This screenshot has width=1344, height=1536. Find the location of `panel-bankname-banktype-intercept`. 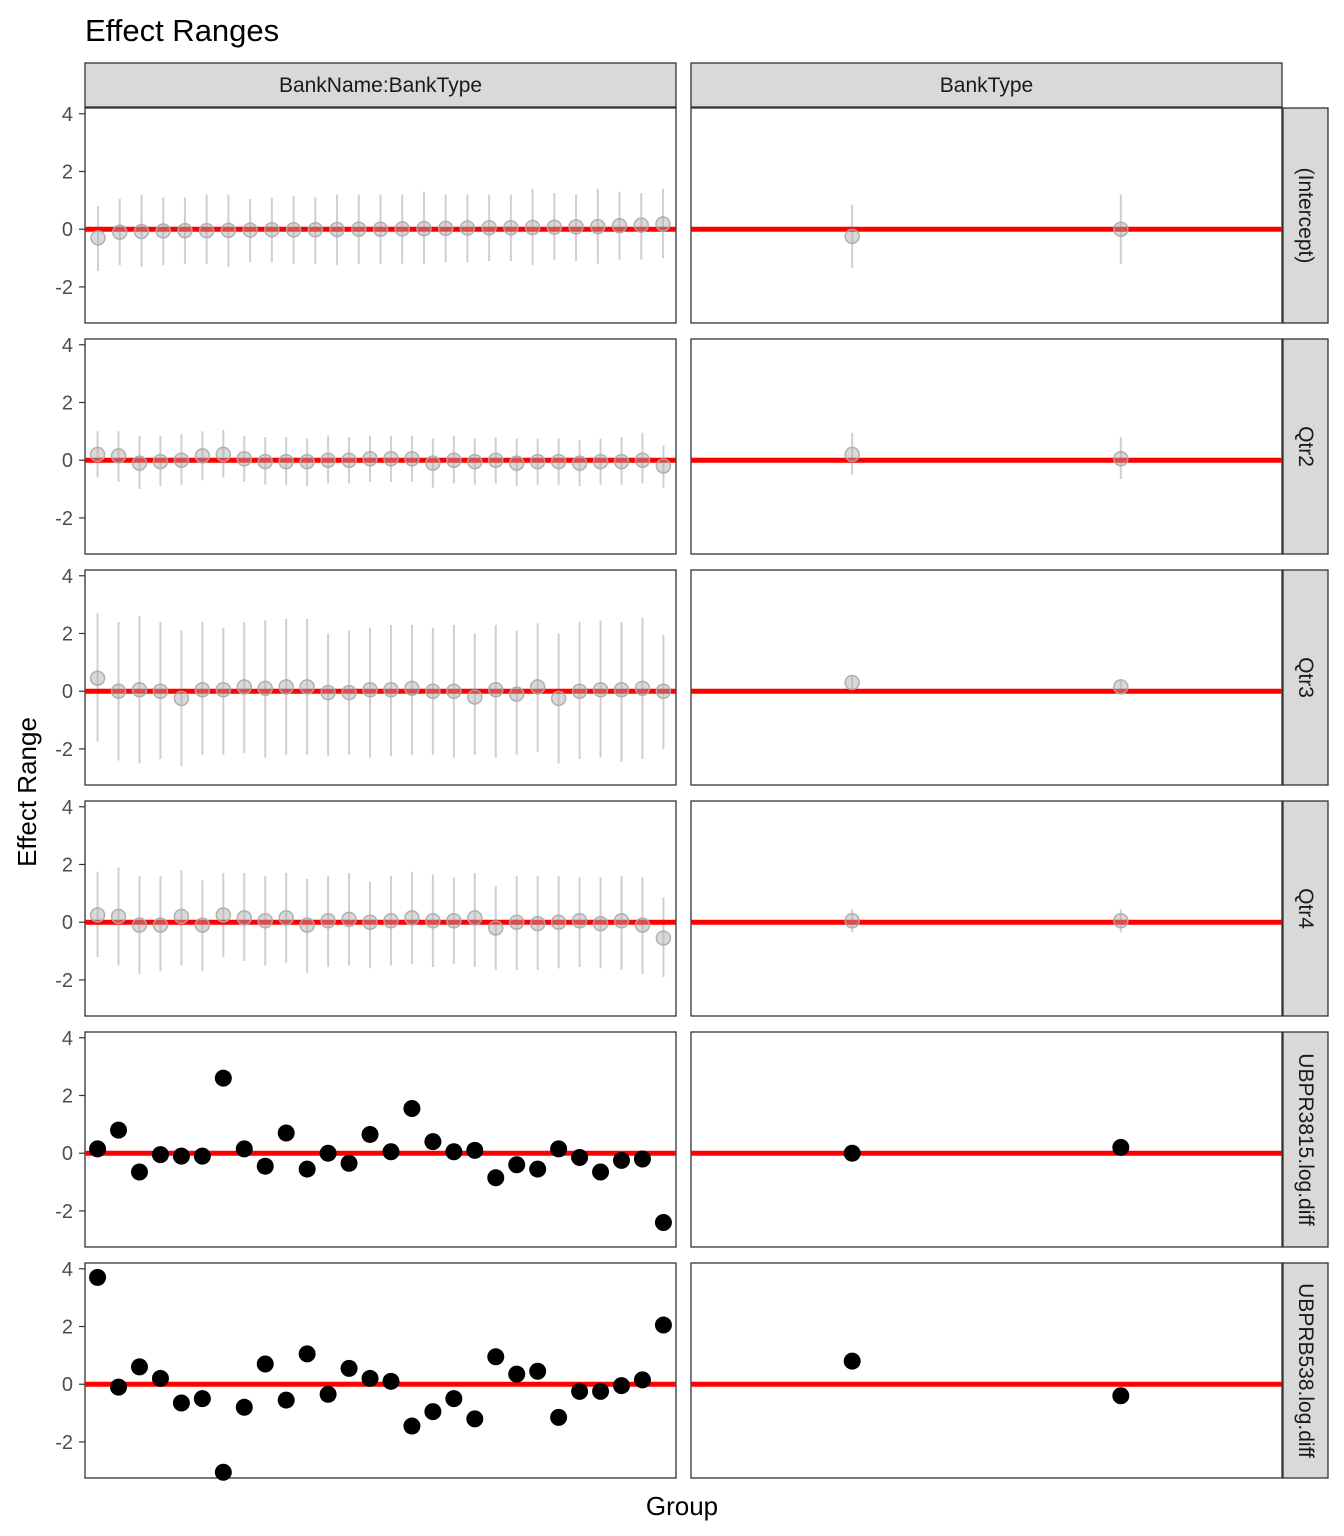

panel-bankname-banktype-intercept is located at coordinates (380, 215).